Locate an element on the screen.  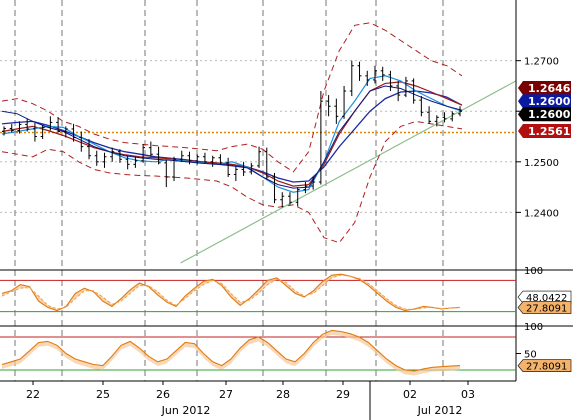
indicator-value-label: 48.0422 is located at coordinates (546, 298).